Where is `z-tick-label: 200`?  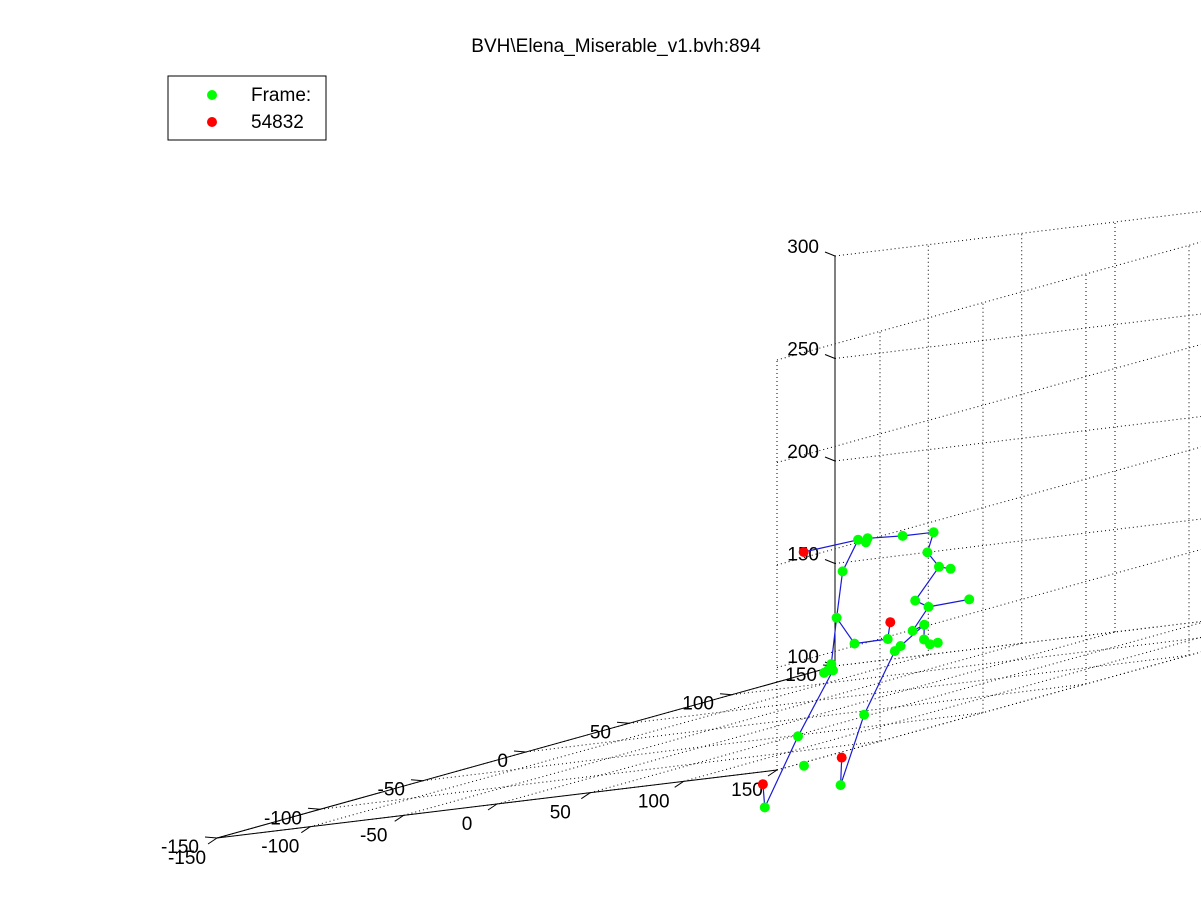
z-tick-label: 200 is located at coordinates (803, 452).